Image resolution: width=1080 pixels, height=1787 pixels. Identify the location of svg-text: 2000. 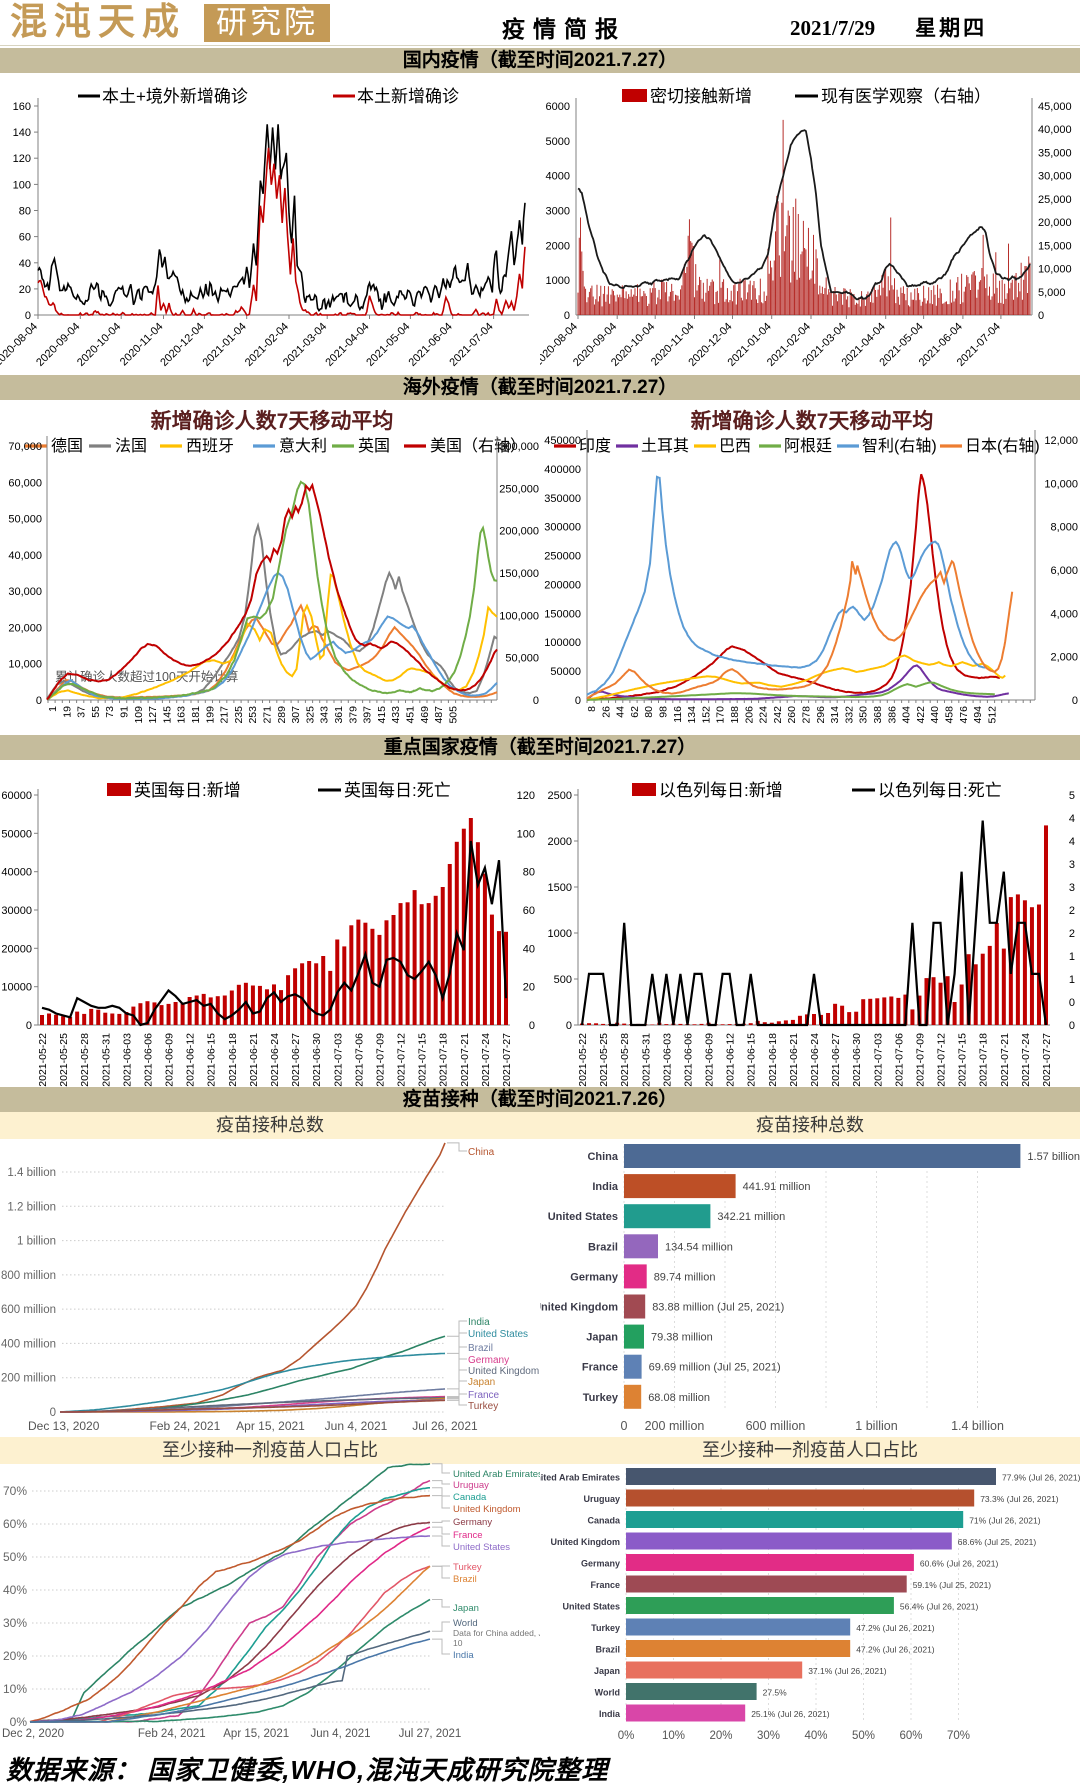
(560, 842).